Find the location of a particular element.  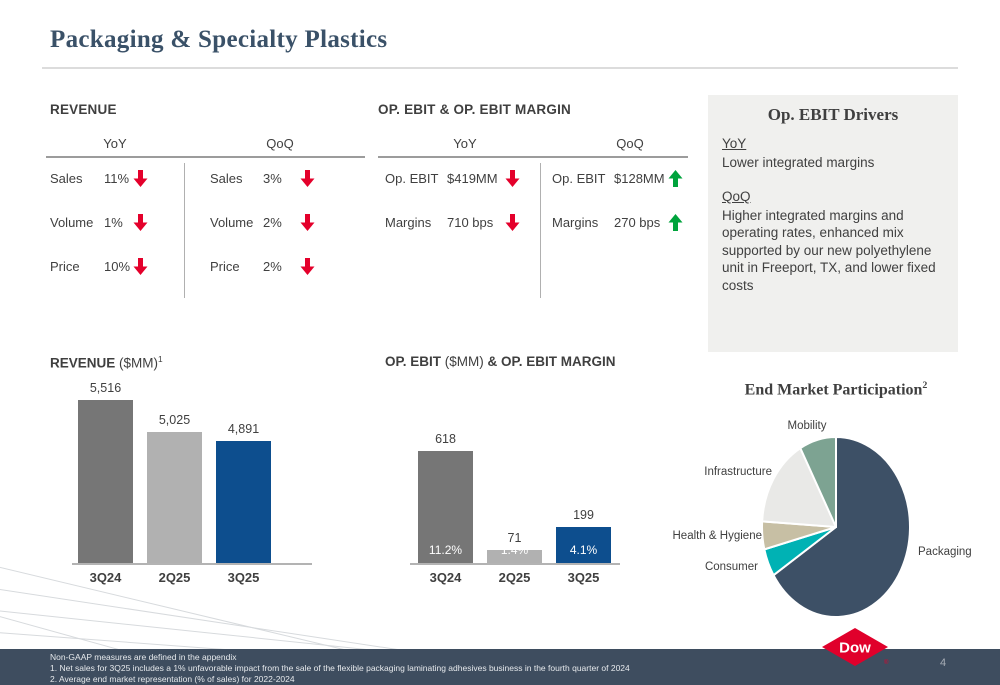

metric-value: 3% is located at coordinates (272, 178).